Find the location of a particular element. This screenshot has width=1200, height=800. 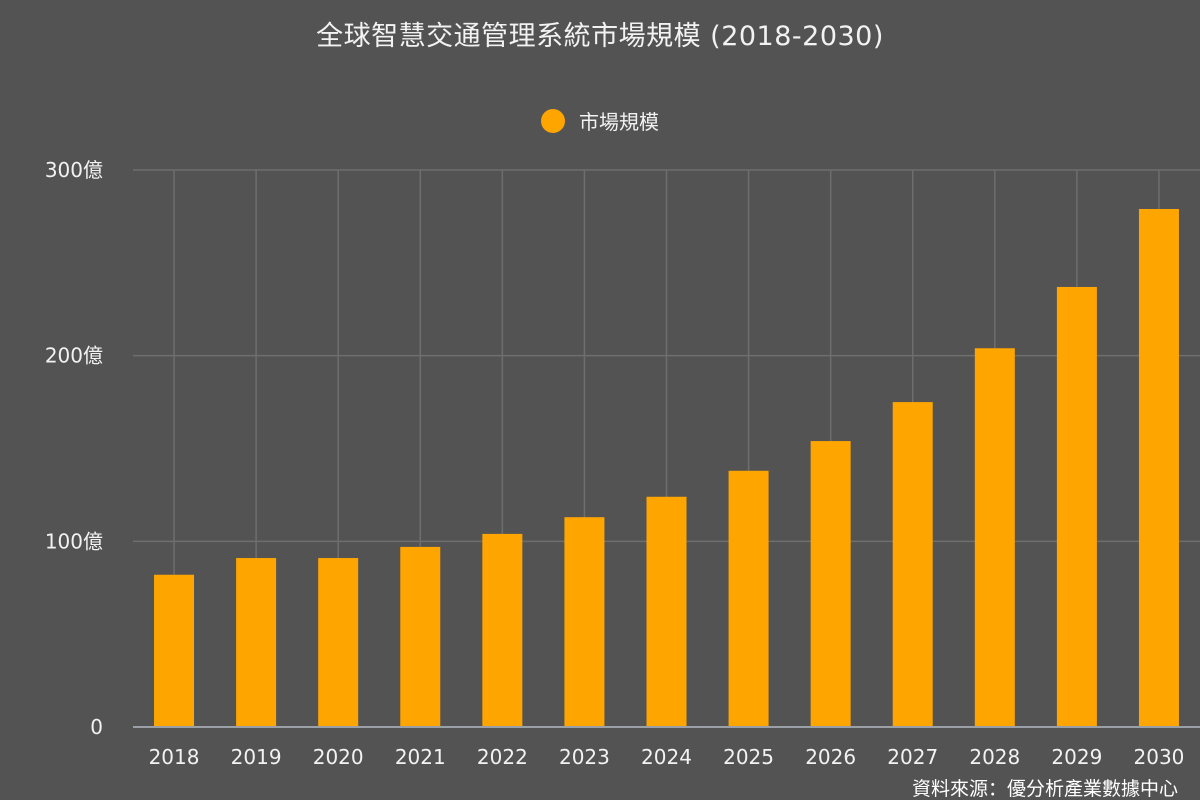

chart-legend: 市場規模 is located at coordinates (600, 120).